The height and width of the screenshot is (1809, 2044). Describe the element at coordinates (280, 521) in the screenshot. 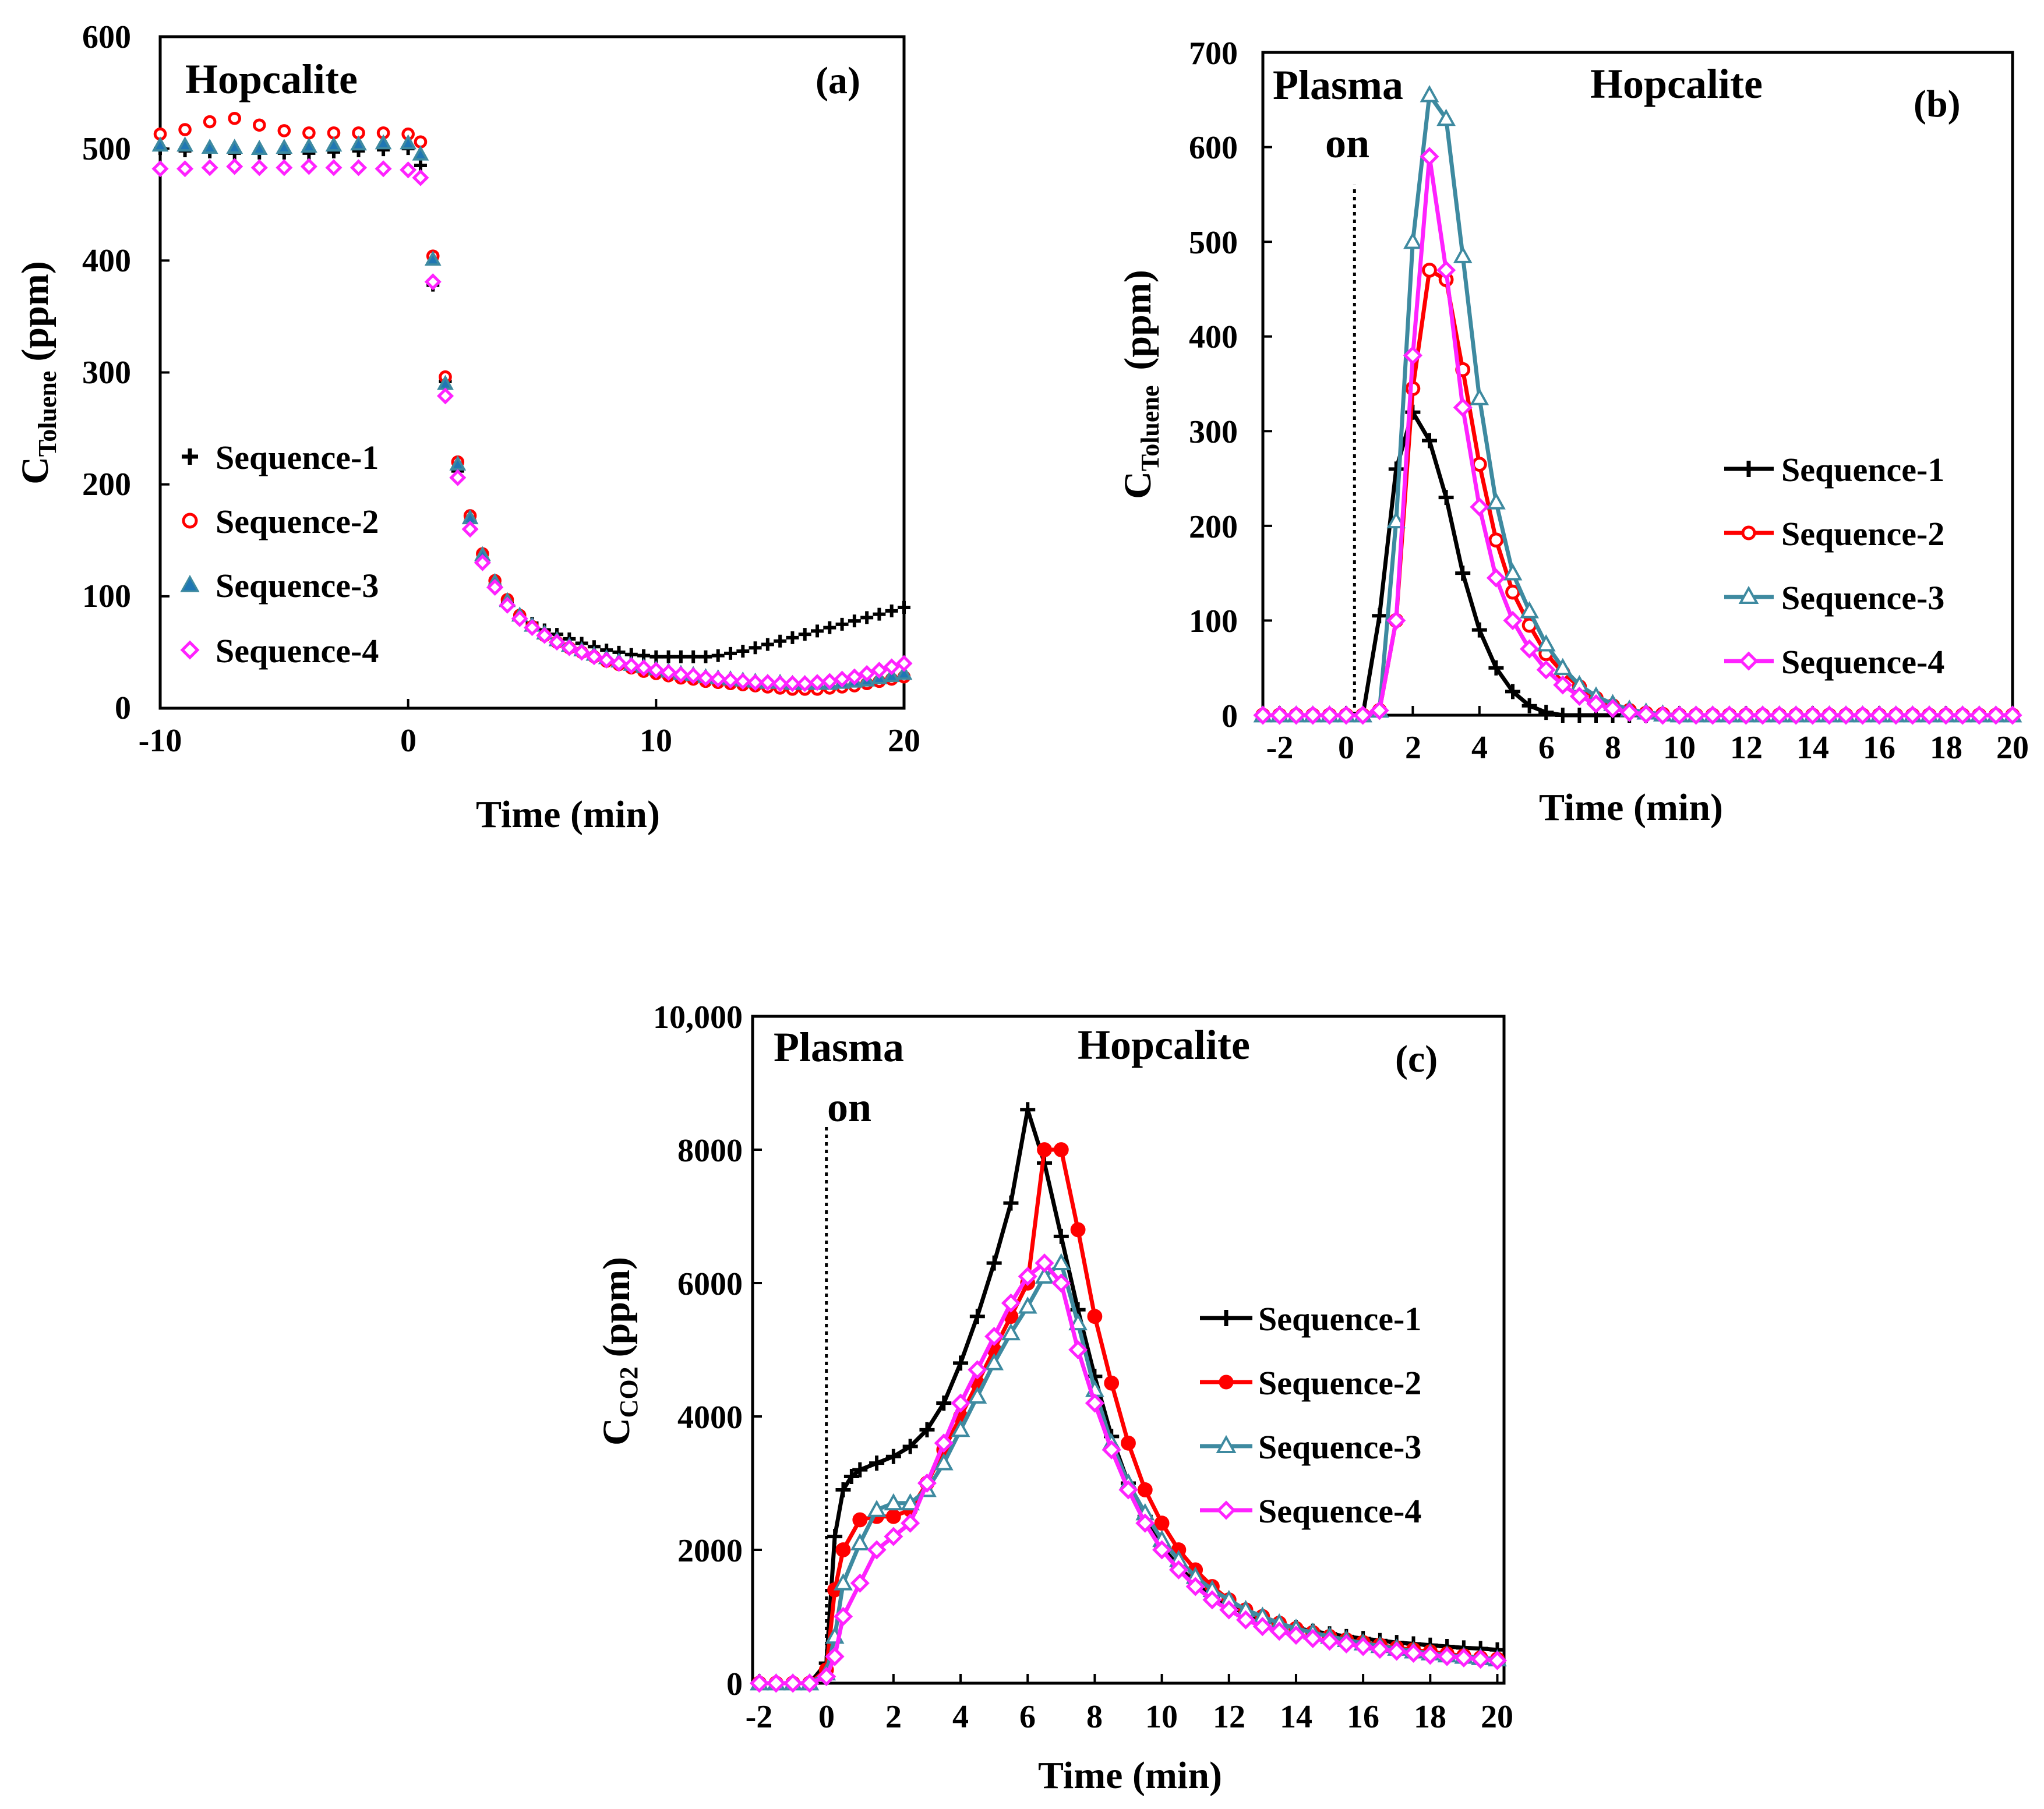

I see `legend-item-sequence-2: Sequence-2` at that location.